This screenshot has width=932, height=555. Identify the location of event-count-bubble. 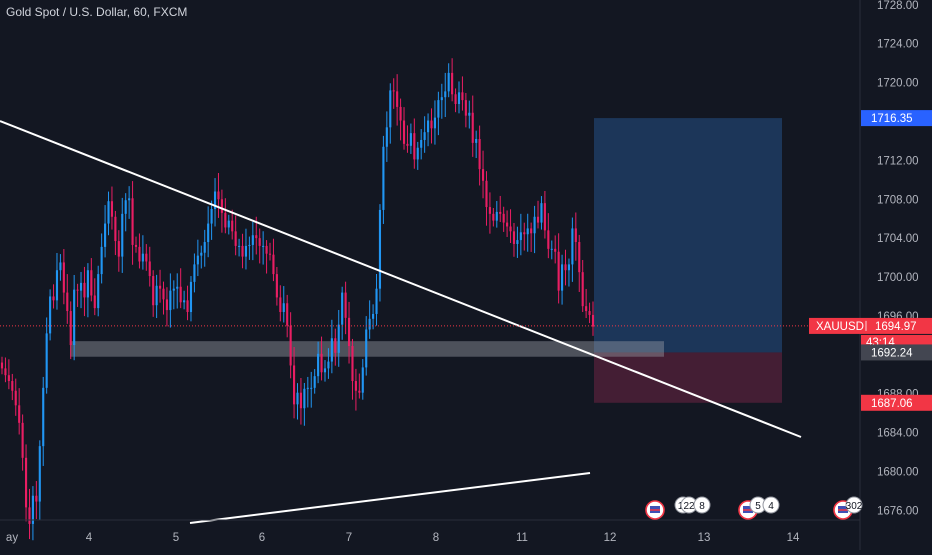
(771, 505).